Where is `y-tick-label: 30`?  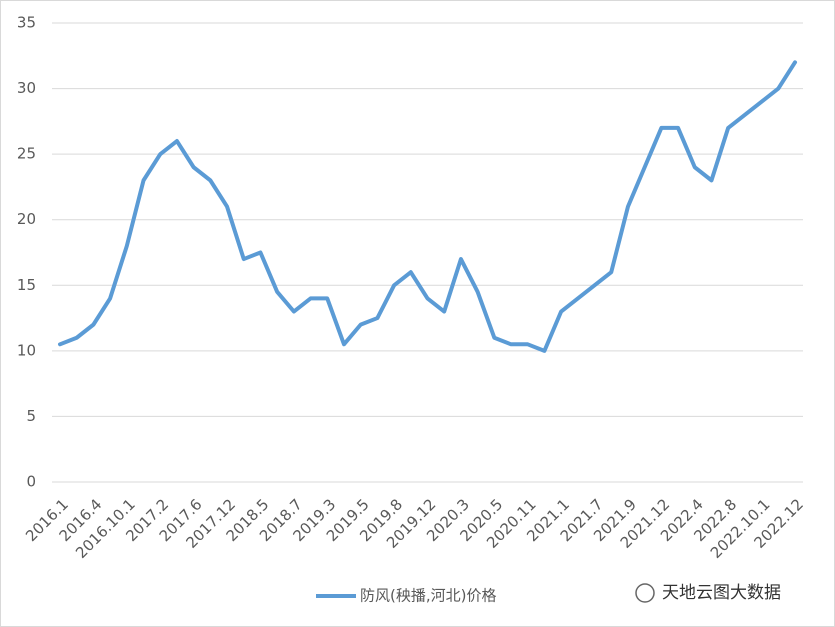
y-tick-label: 30 is located at coordinates (26, 88).